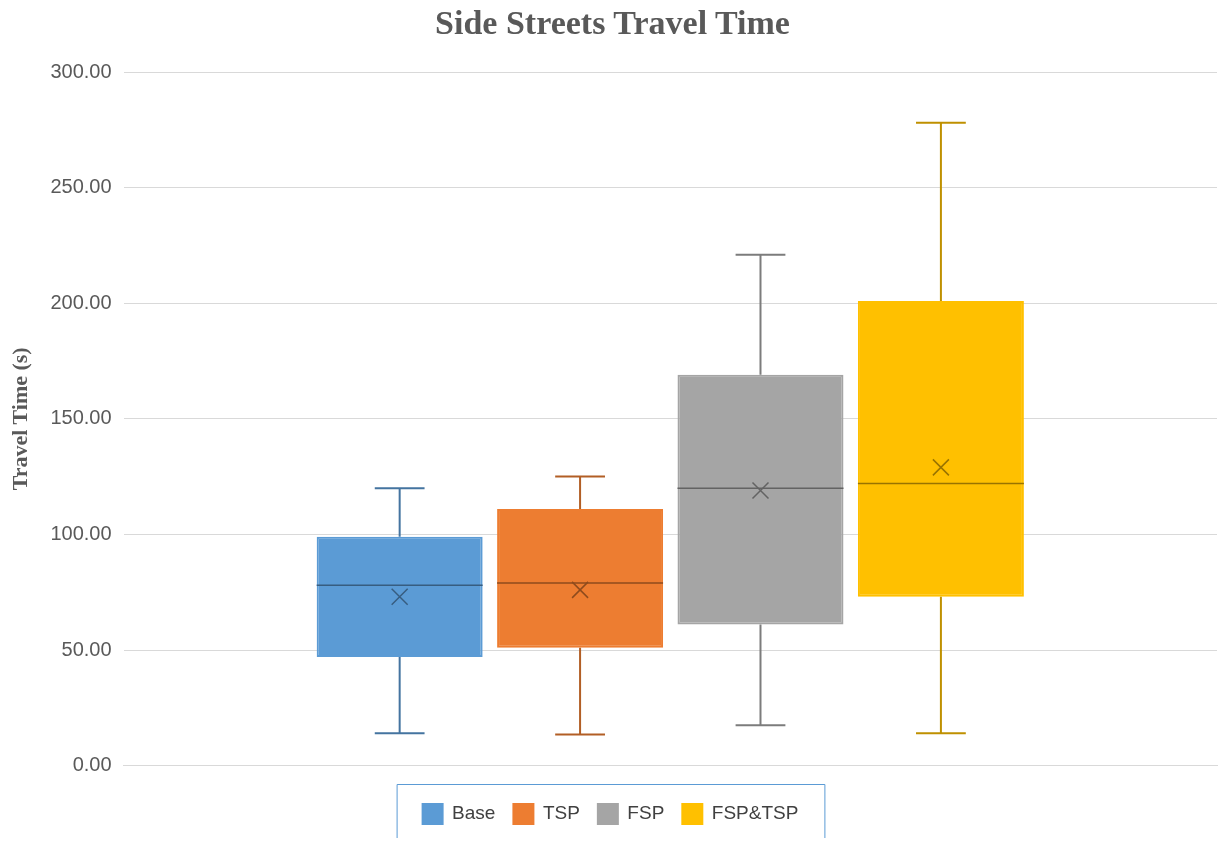 The width and height of the screenshot is (1225, 850). I want to click on y-tick-label: 150.00, so click(81, 417).